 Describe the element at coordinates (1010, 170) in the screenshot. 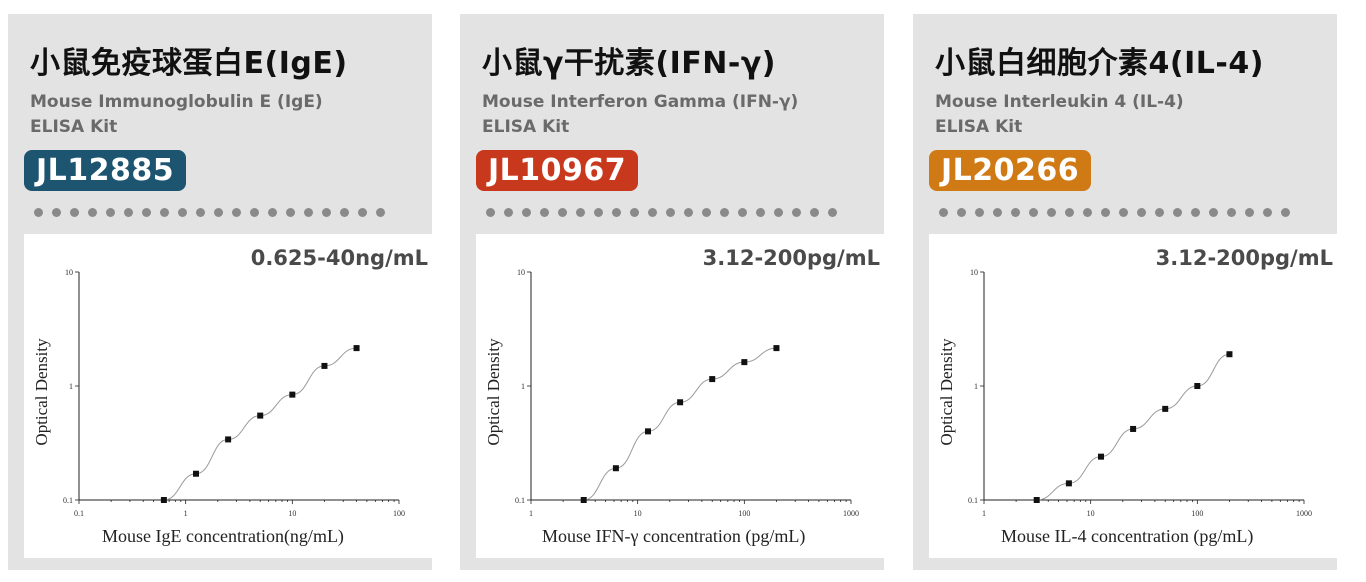

I see `catalog-badge: JL20266` at that location.